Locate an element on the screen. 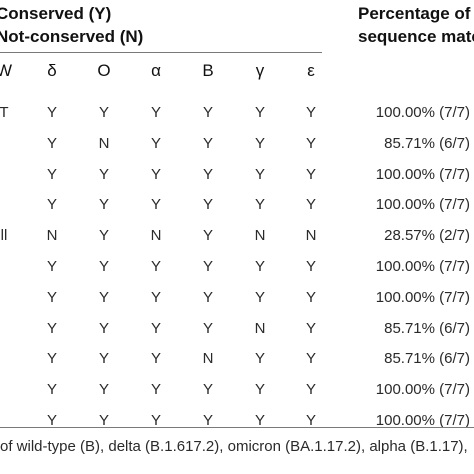 The width and height of the screenshot is (474, 474). percentage-header-line2: sequence matc is located at coordinates (416, 36).